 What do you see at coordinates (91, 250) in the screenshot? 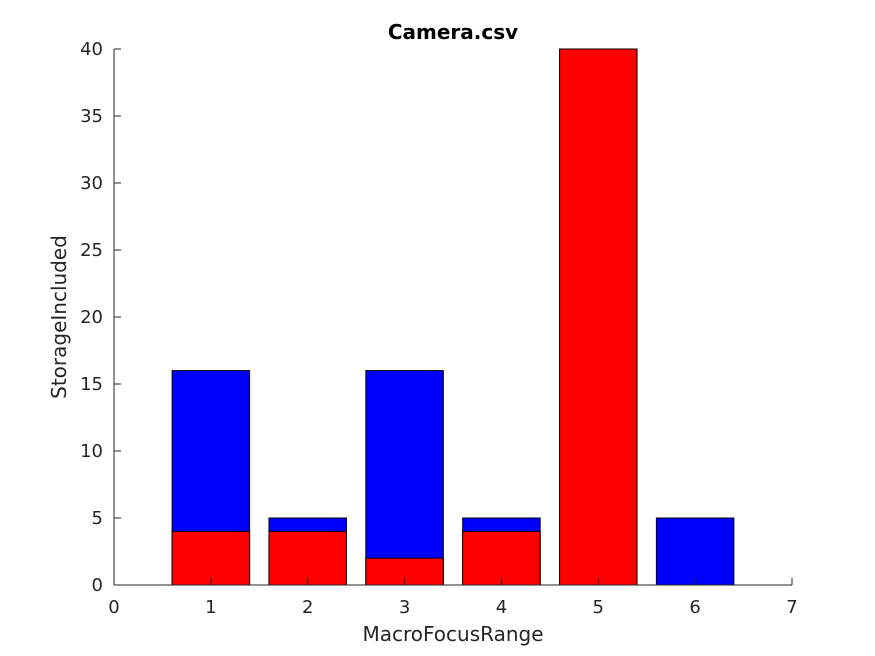
I see `y-tick-label: 25` at bounding box center [91, 250].